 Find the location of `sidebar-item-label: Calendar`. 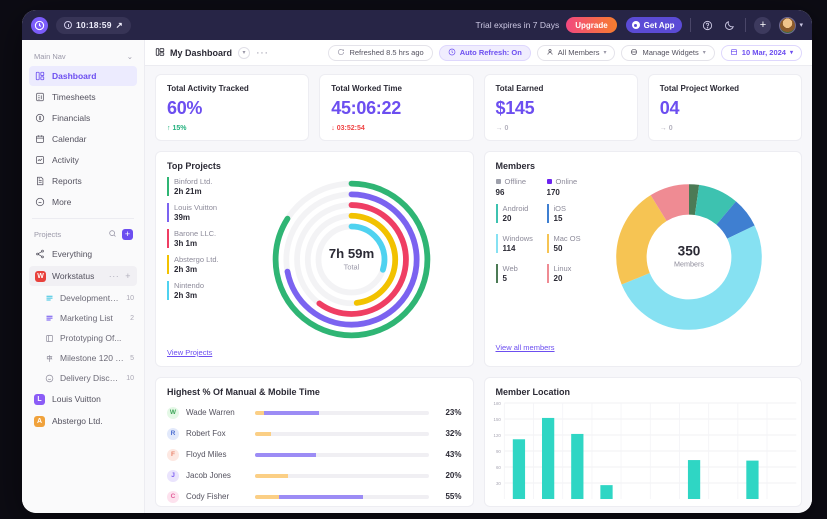

sidebar-item-label: Calendar is located at coordinates (69, 139).